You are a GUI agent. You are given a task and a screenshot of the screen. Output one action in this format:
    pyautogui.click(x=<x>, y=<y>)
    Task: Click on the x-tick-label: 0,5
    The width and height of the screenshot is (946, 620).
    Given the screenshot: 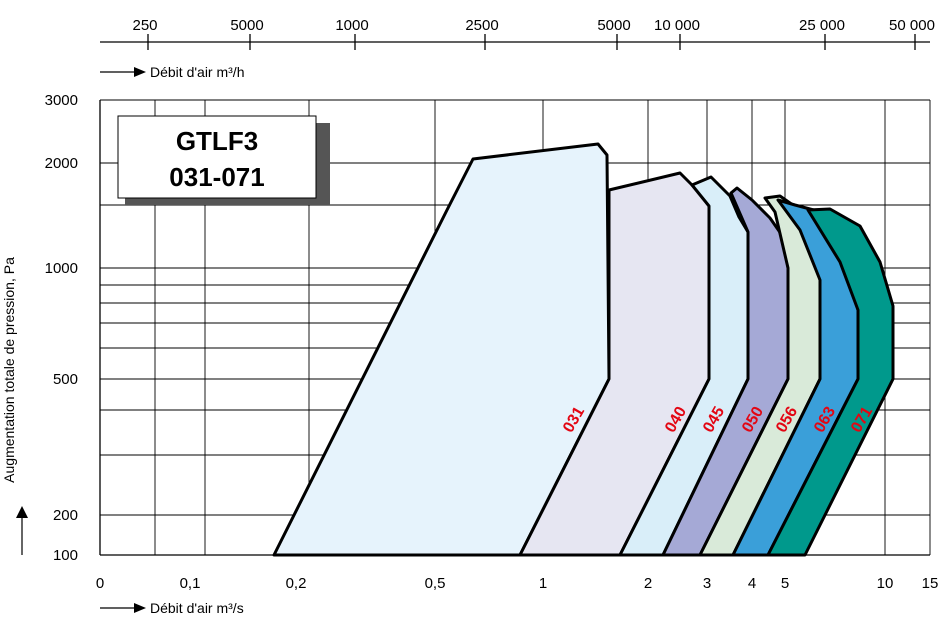 What is the action you would take?
    pyautogui.click(x=435, y=583)
    